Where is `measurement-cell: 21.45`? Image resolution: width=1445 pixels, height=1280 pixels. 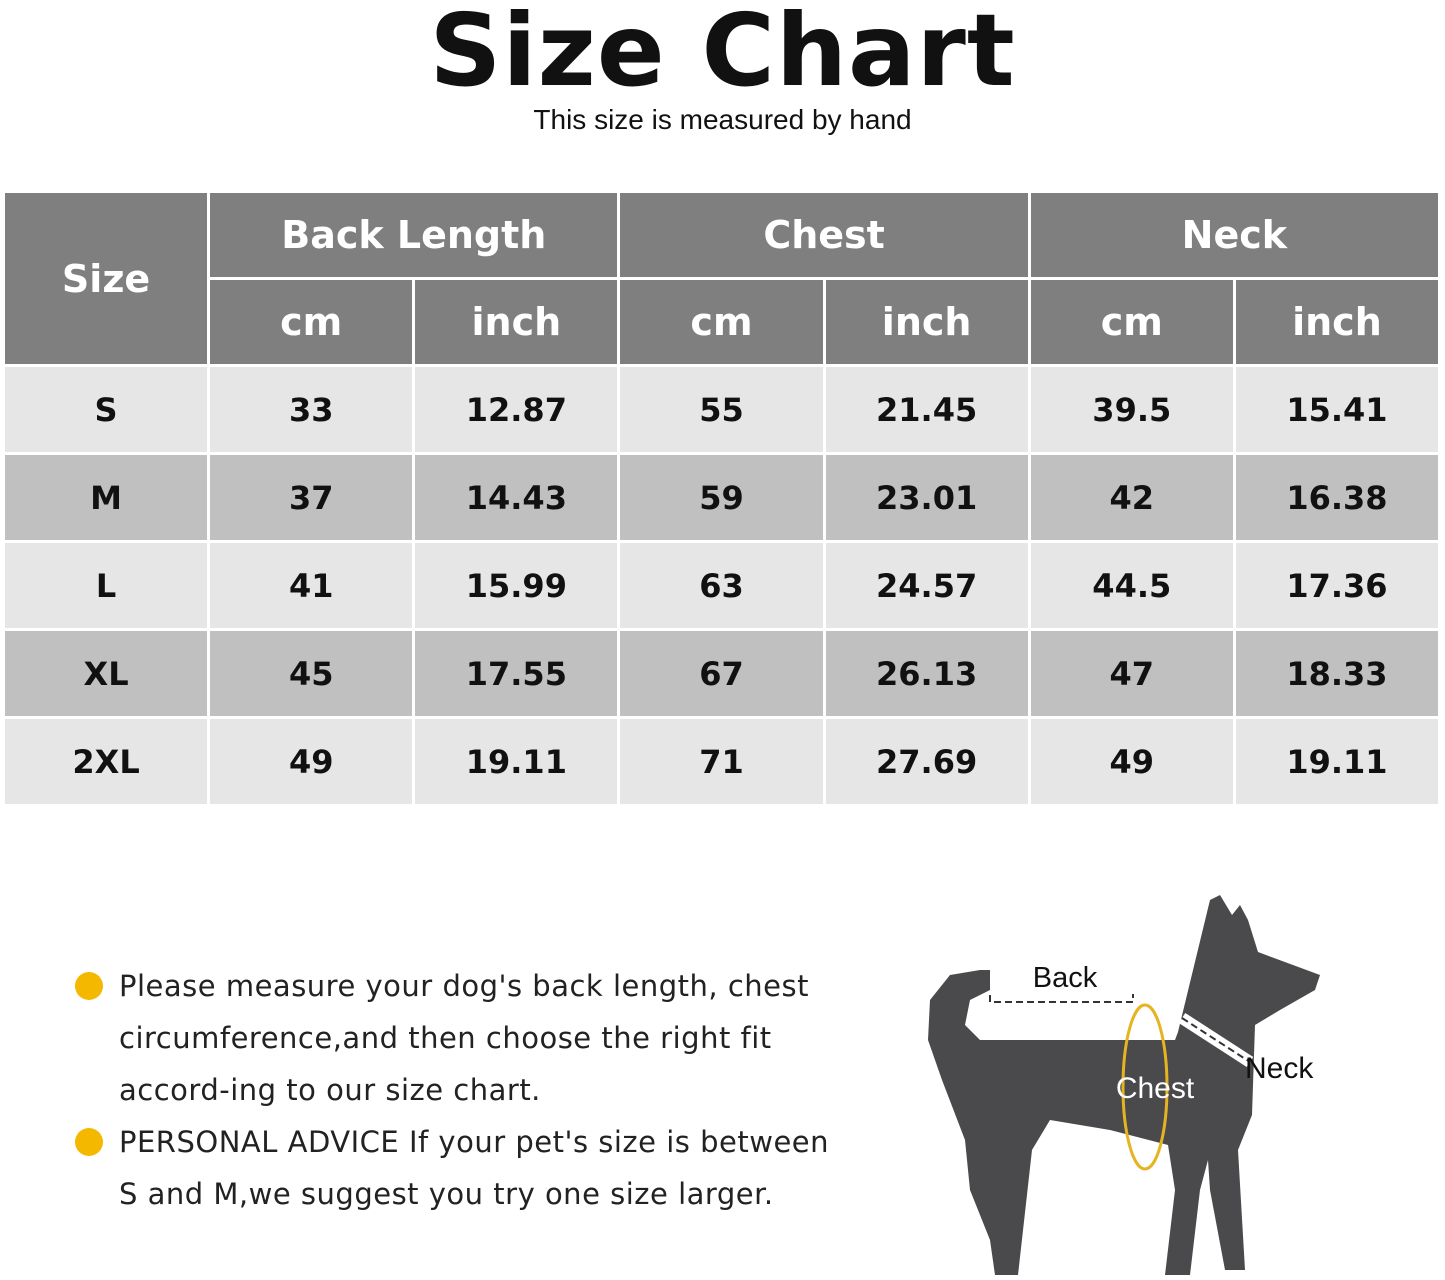
measurement-cell: 21.45 is located at coordinates (926, 409).